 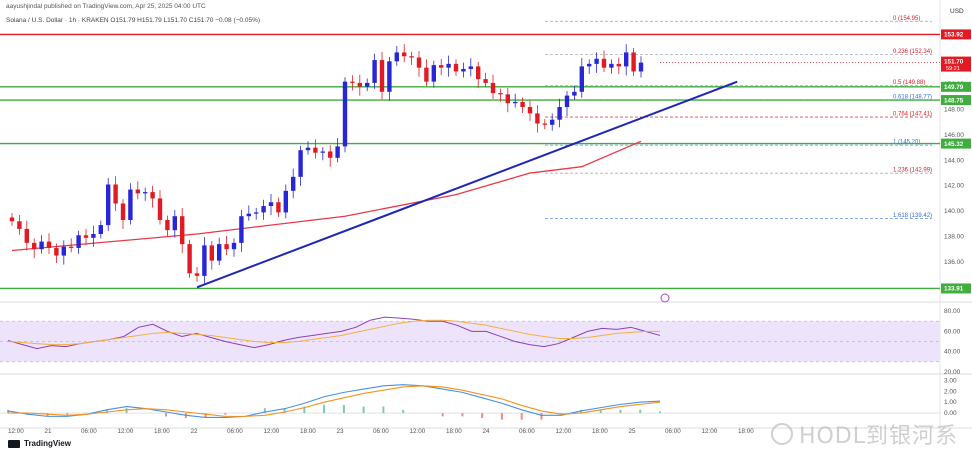 I want to click on rsi-axis-tick-1: 60.00, so click(x=952, y=331).